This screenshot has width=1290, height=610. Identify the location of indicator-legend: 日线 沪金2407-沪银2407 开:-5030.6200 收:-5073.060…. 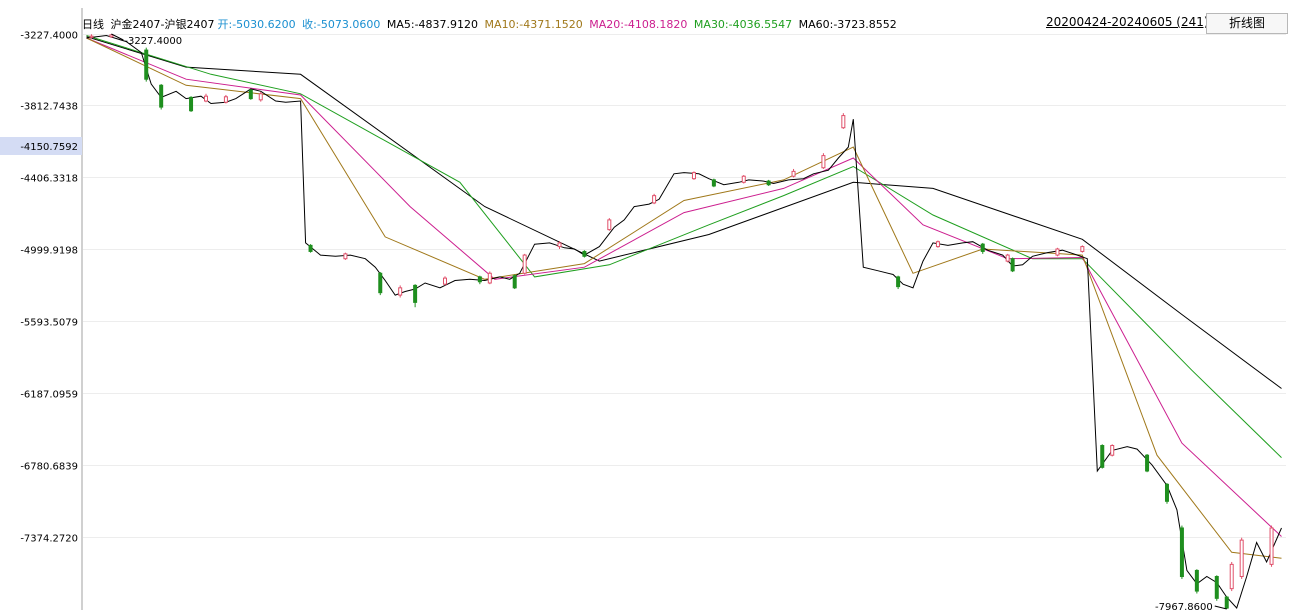
(491, 24).